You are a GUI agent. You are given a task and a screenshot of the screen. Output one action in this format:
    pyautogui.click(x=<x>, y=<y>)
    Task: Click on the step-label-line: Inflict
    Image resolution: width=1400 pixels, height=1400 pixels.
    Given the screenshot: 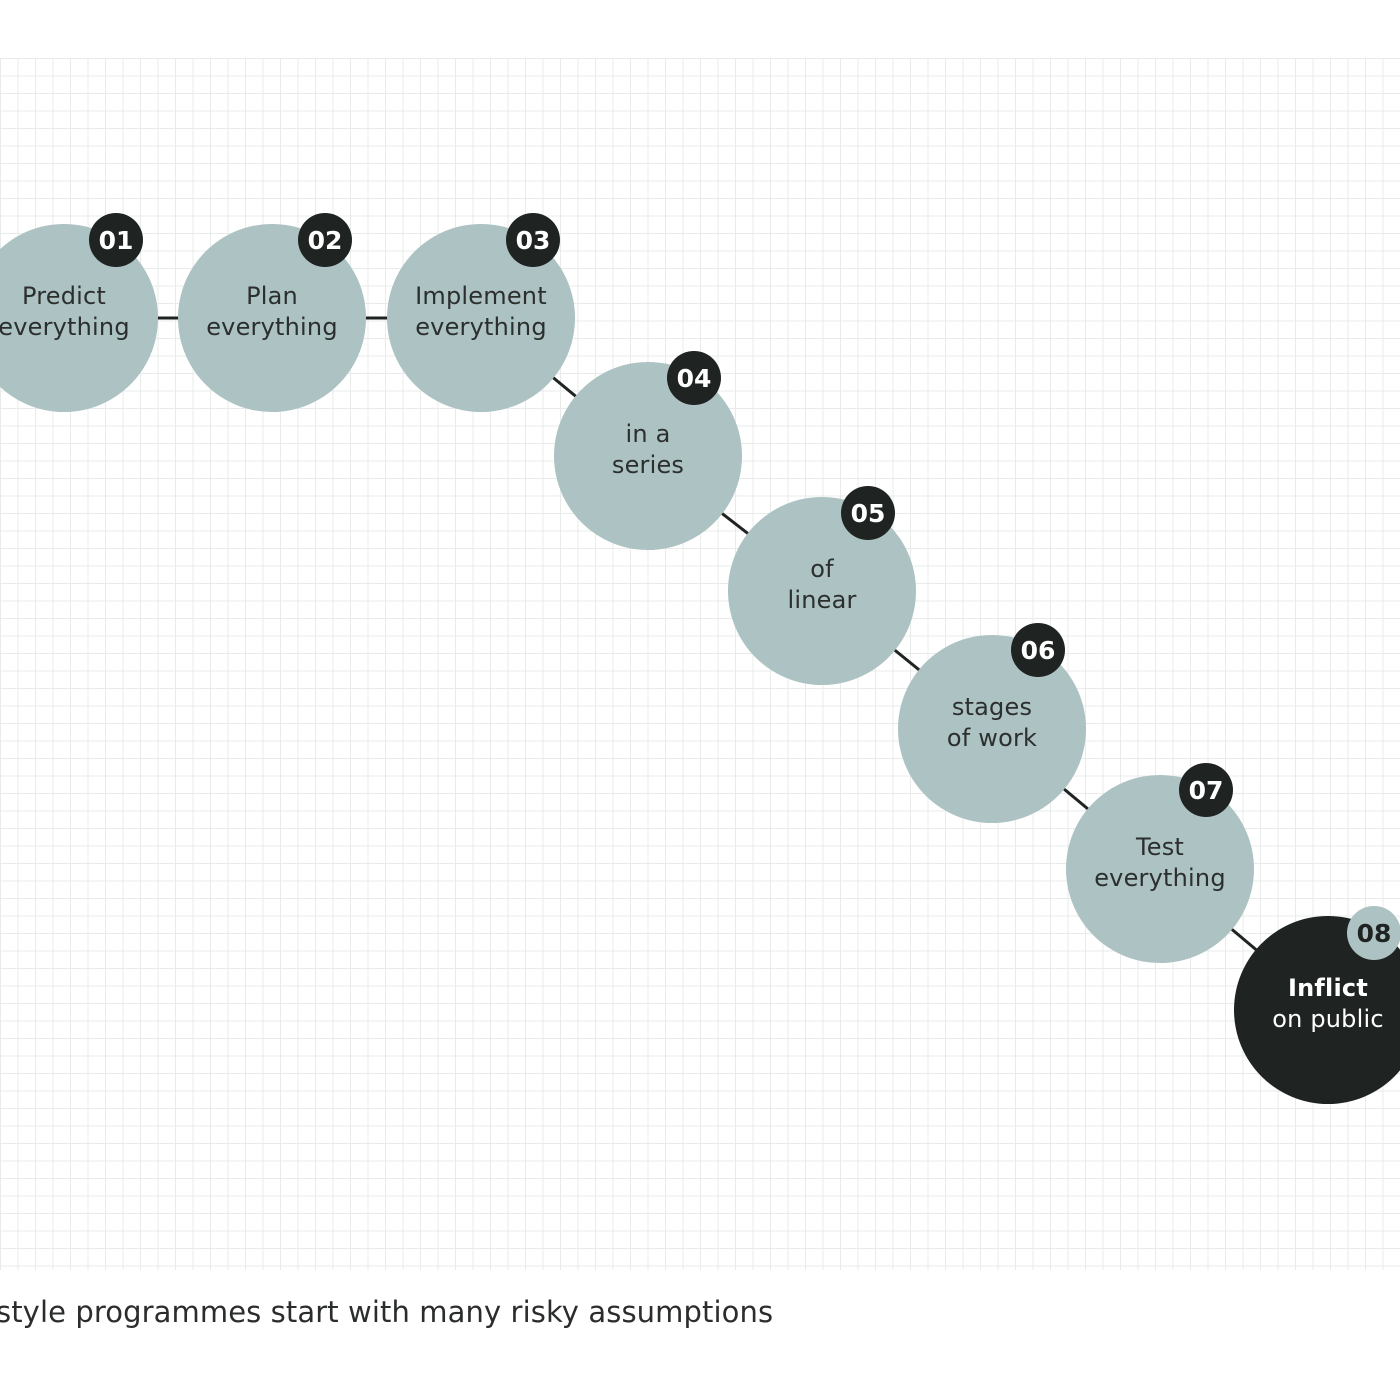 What is the action you would take?
    pyautogui.click(x=1328, y=988)
    